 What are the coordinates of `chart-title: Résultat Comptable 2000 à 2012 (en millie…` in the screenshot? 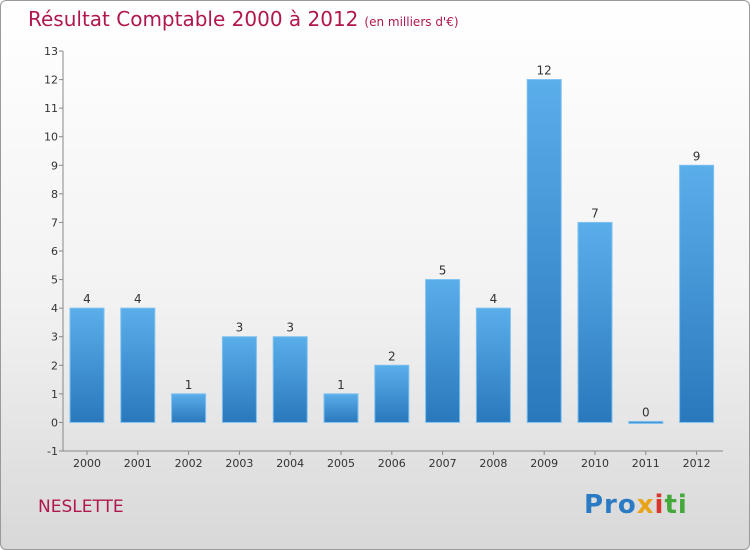 It's located at (243, 19).